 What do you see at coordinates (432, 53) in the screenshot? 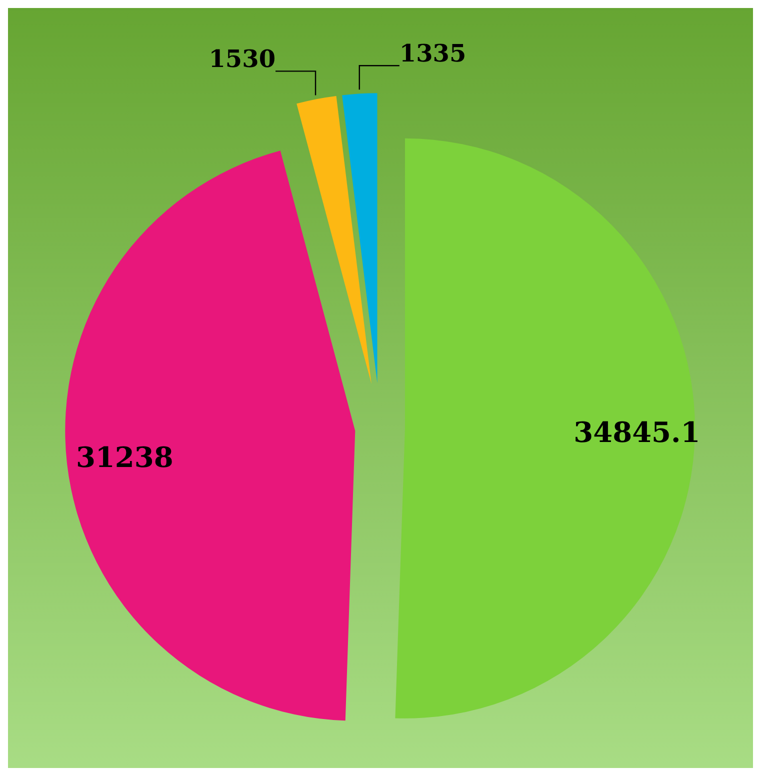
I see `data-label: 1335` at bounding box center [432, 53].